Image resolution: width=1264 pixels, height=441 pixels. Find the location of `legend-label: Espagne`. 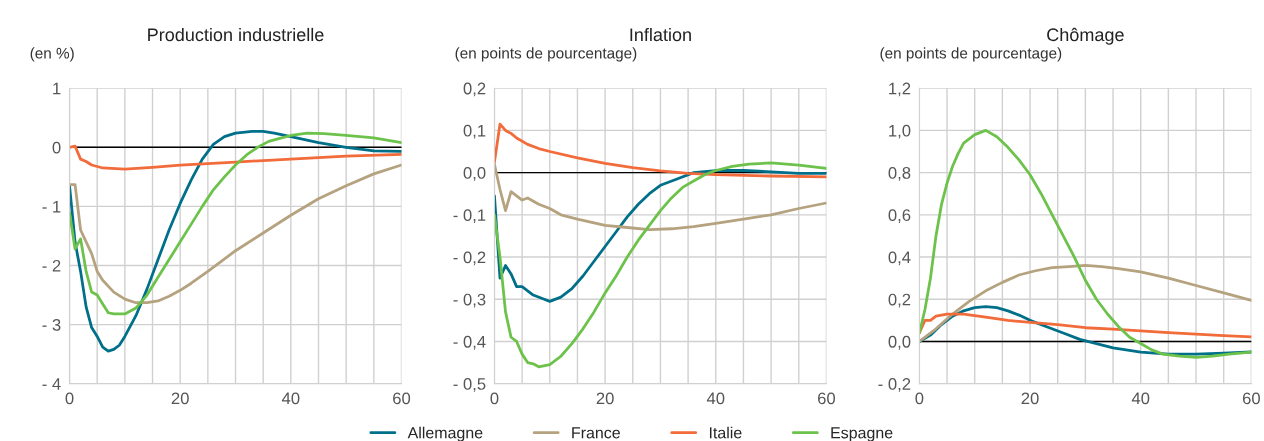

legend-label: Espagne is located at coordinates (862, 434).